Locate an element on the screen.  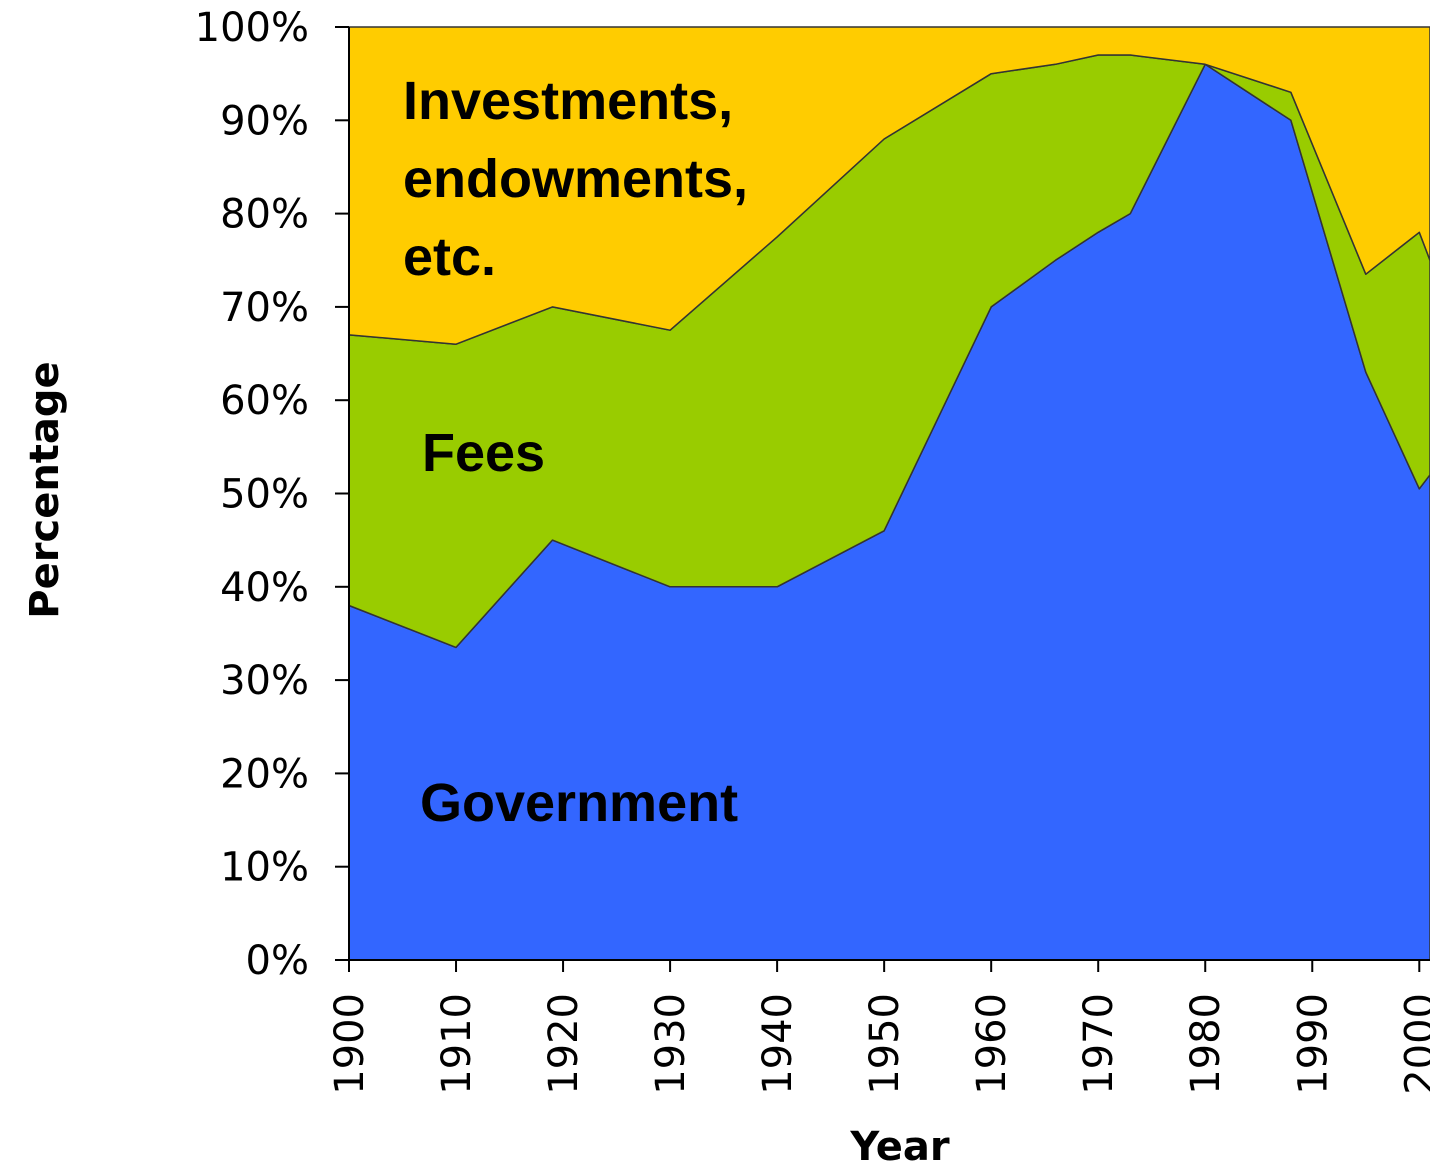
y-tick-label: 100% is located at coordinates (252, 28).